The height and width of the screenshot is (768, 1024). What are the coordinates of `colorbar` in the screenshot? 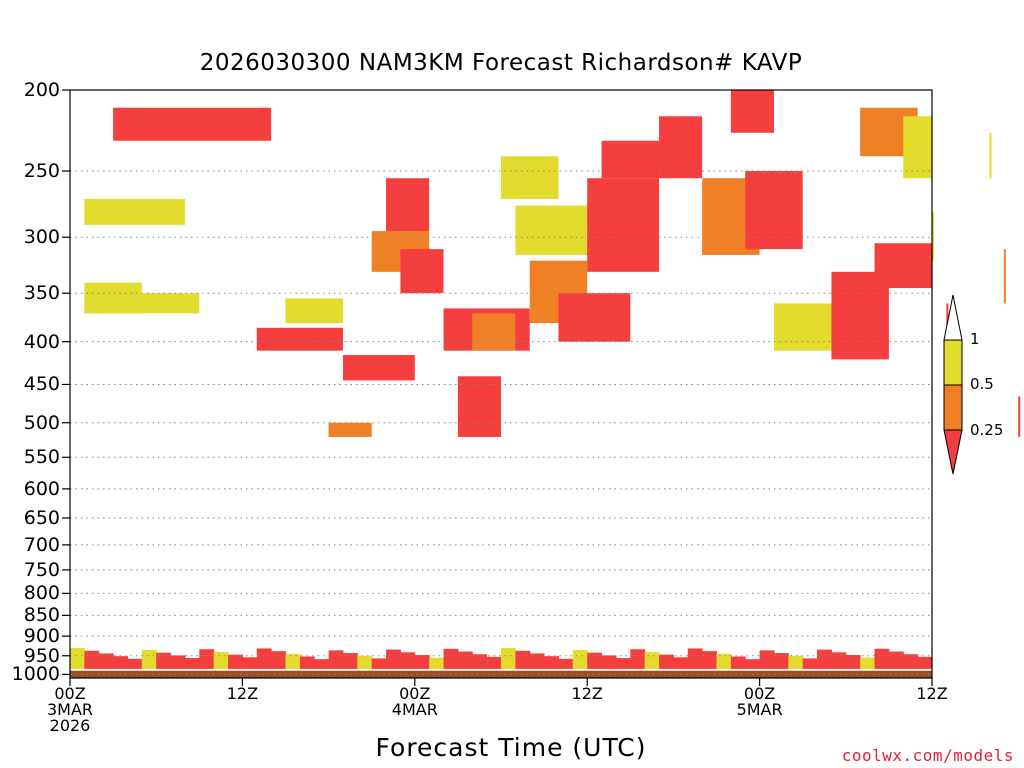 It's located at (953, 384).